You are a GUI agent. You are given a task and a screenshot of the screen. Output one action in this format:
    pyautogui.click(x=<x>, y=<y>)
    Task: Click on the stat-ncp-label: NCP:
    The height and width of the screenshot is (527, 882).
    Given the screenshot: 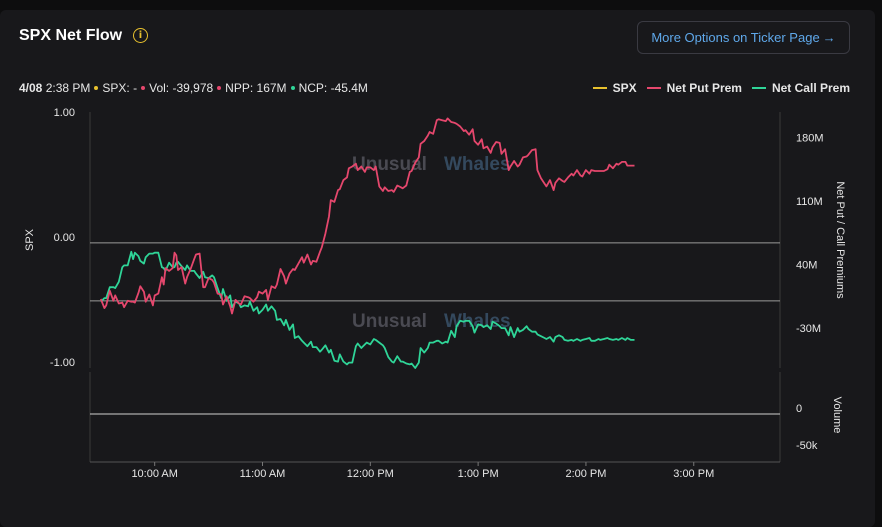 What is the action you would take?
    pyautogui.click(x=313, y=88)
    